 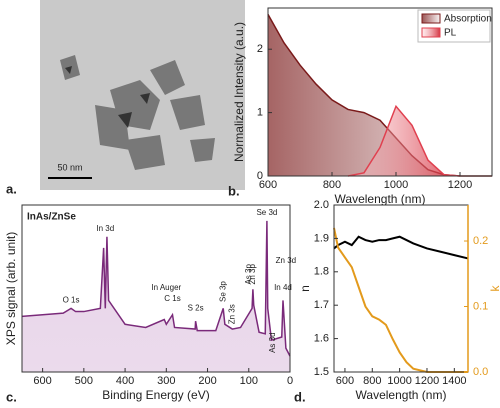 What do you see at coordinates (450, 33) in the screenshot?
I see `legend-label: PL` at bounding box center [450, 33].